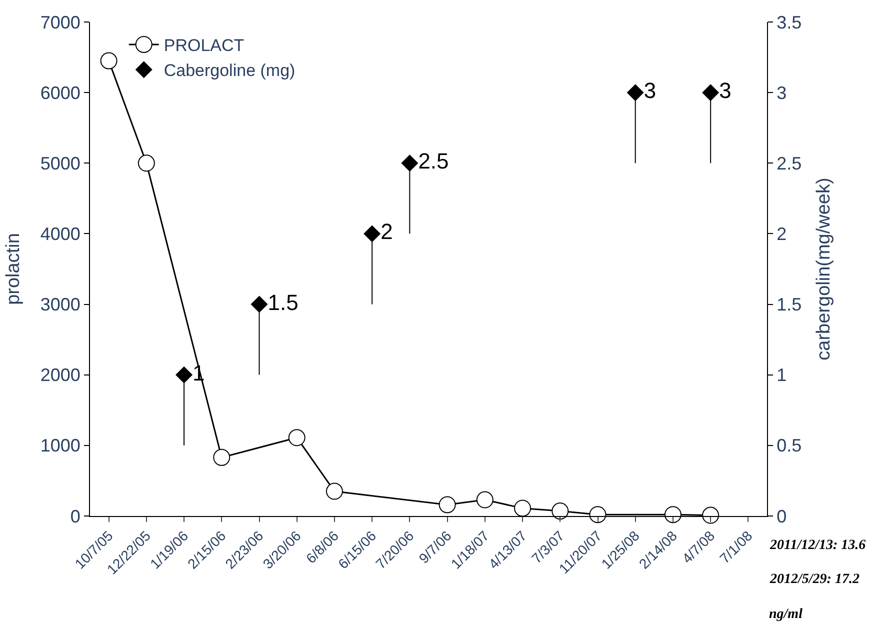  Describe the element at coordinates (781, 234) in the screenshot. I see `y2-tick-label: 2` at that location.